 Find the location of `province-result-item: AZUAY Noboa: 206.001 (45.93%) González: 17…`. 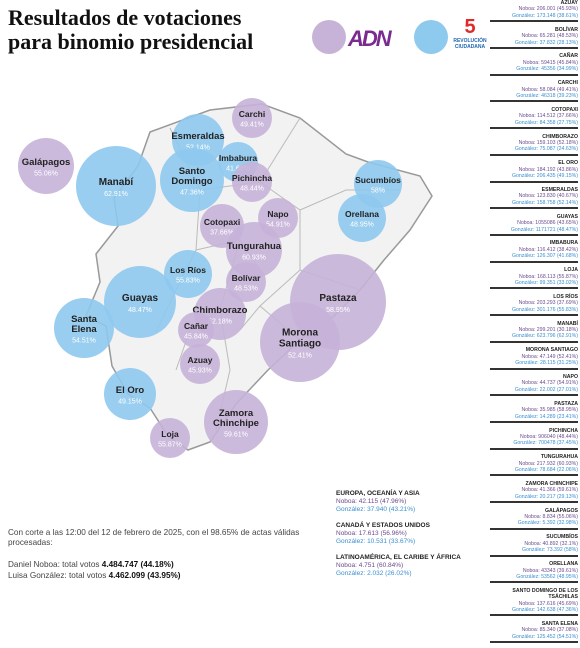

province-result-item: AZUAY Noboa: 206.001 (45.93%) González: 17… is located at coordinates (534, 11).